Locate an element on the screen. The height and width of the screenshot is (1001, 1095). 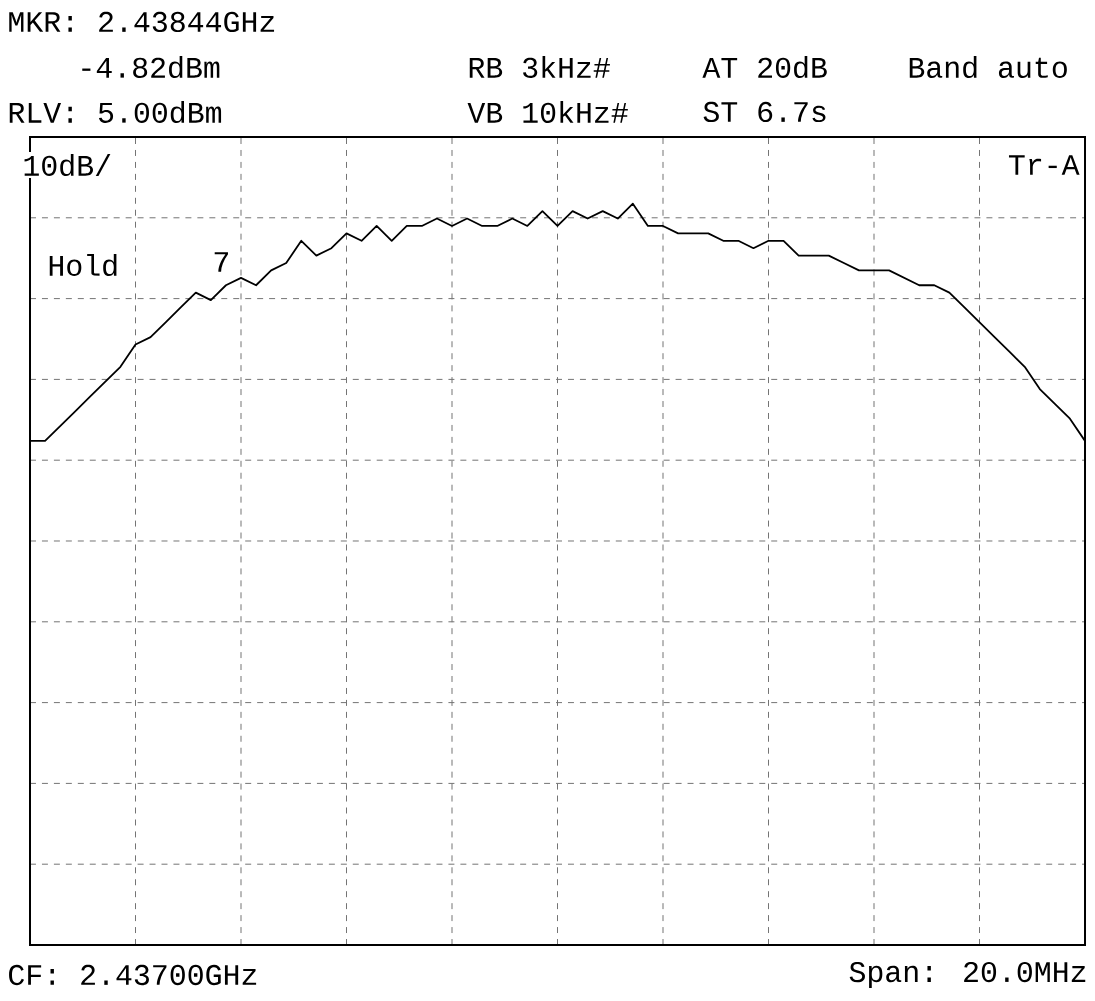
text: AT 20dB is located at coordinates (764, 66).